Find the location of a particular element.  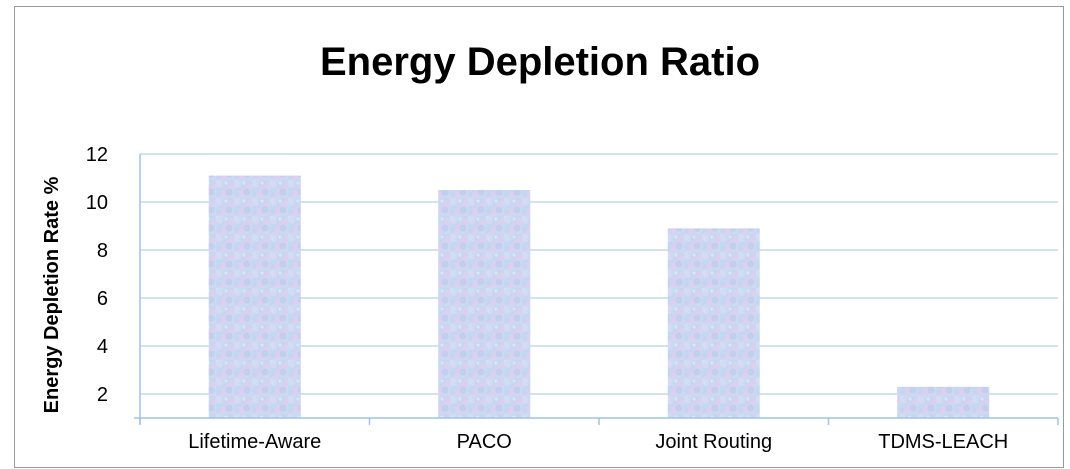

y-tick-label: 2 is located at coordinates (102, 395).